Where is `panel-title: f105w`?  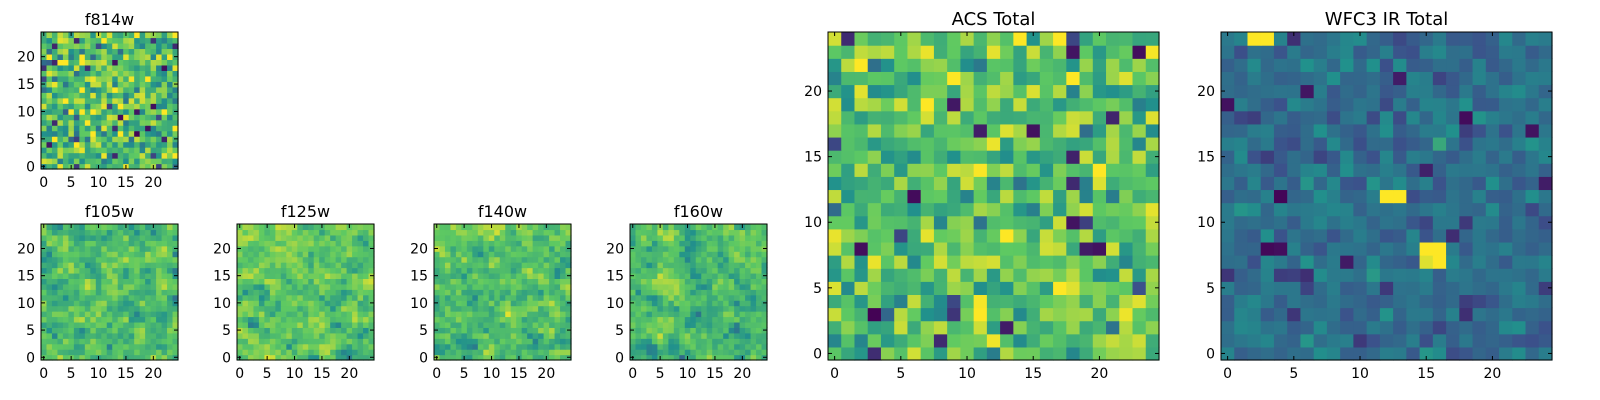
panel-title: f105w is located at coordinates (109, 211).